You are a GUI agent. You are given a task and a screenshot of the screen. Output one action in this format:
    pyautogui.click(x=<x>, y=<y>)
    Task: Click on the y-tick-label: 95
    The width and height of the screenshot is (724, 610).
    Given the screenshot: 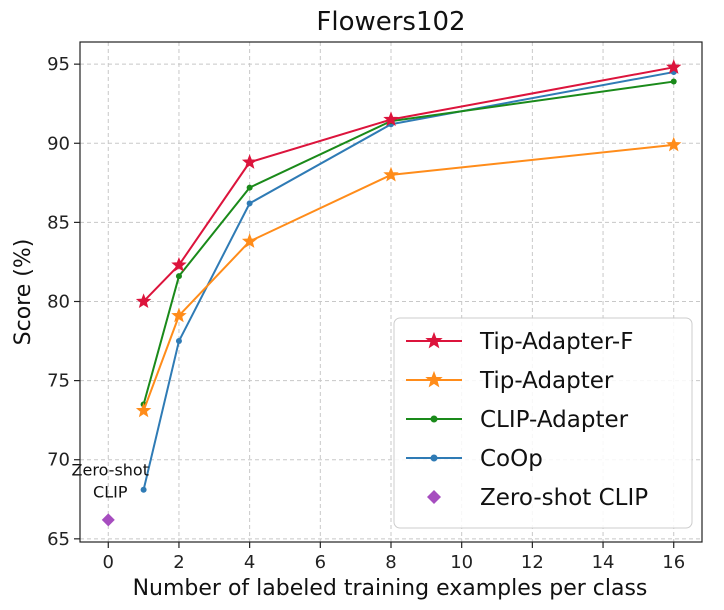 What is the action you would take?
    pyautogui.click(x=58, y=64)
    